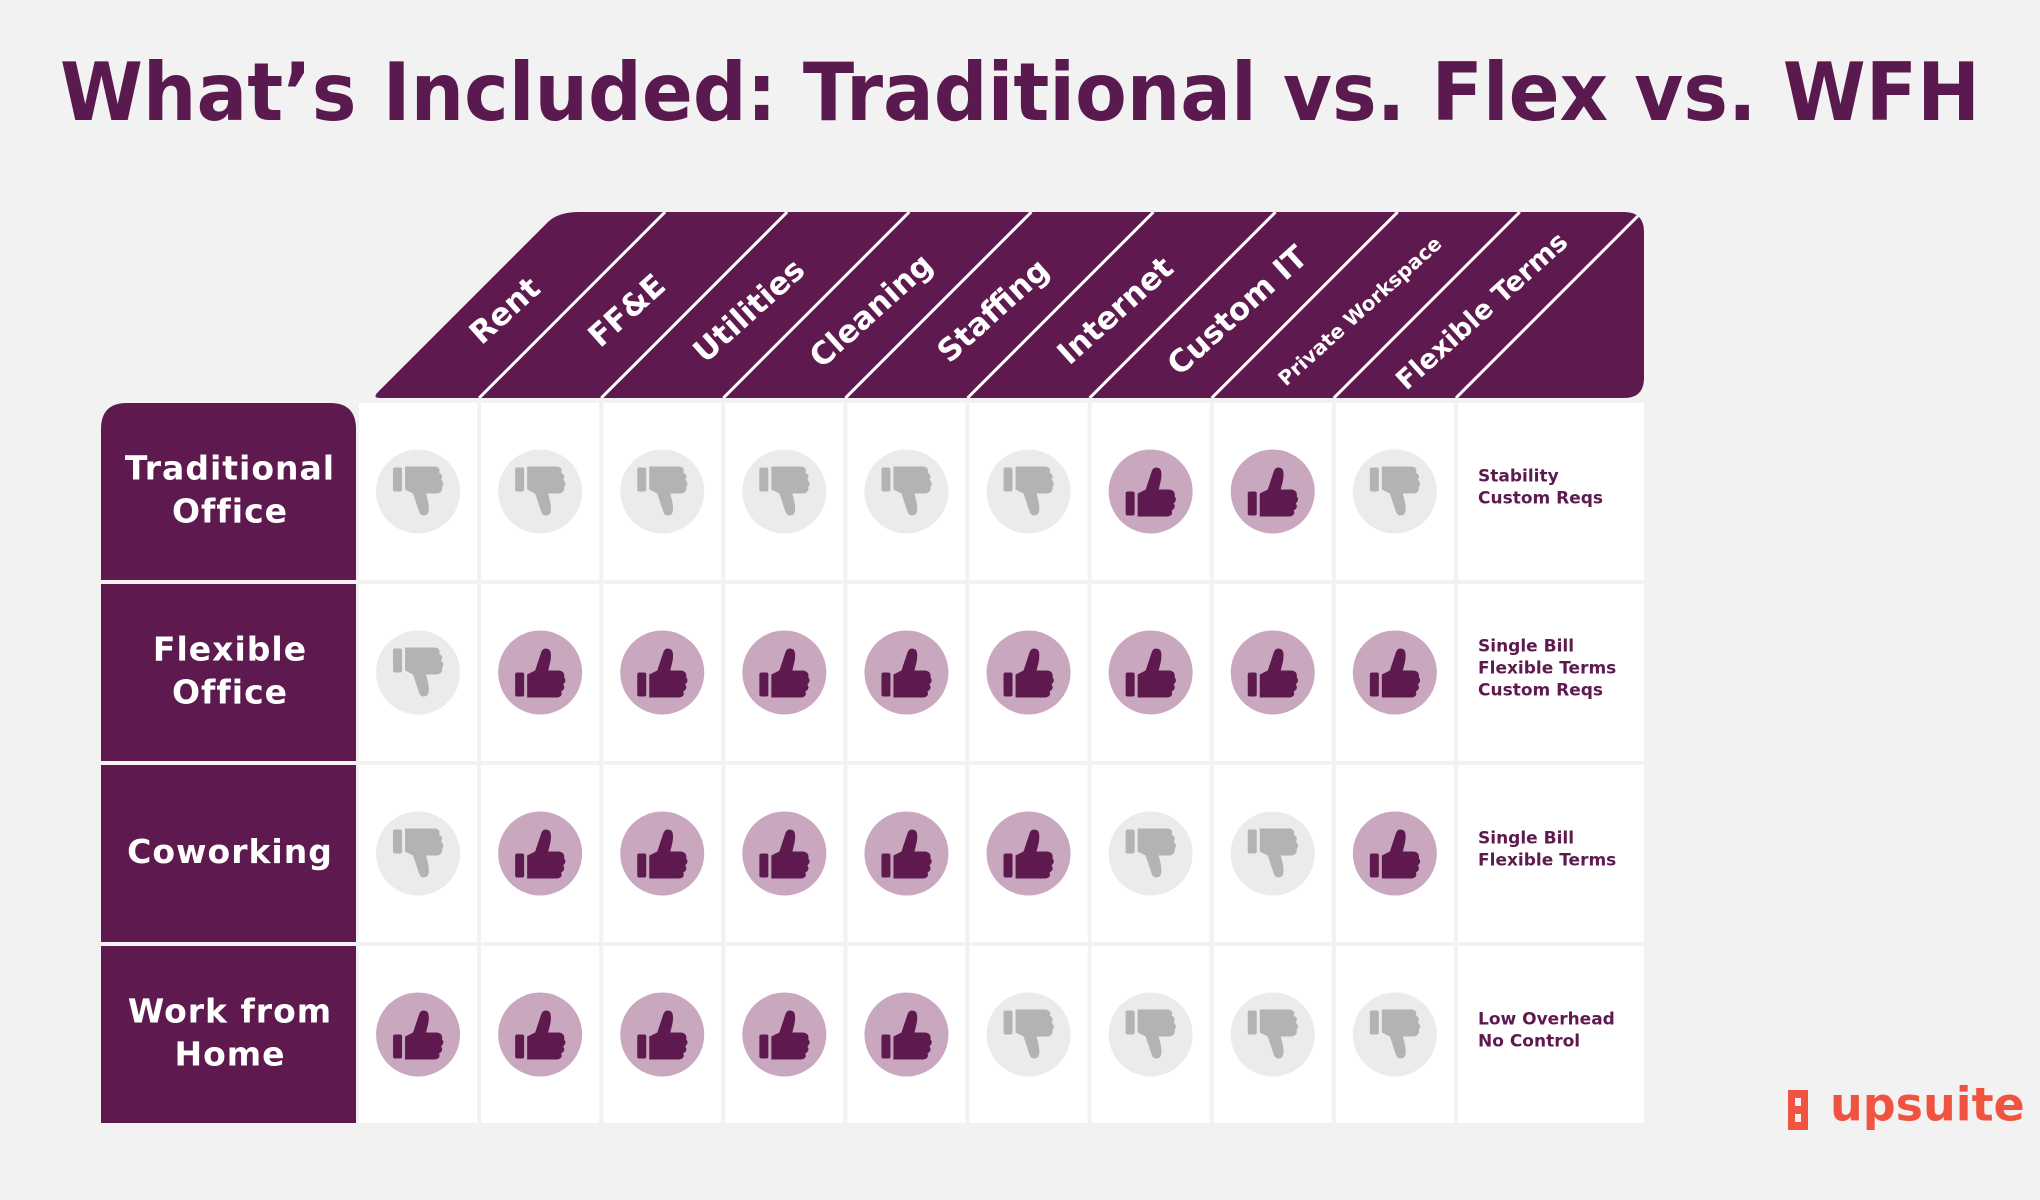  I want to click on row-label: Flexible, so click(230, 649).